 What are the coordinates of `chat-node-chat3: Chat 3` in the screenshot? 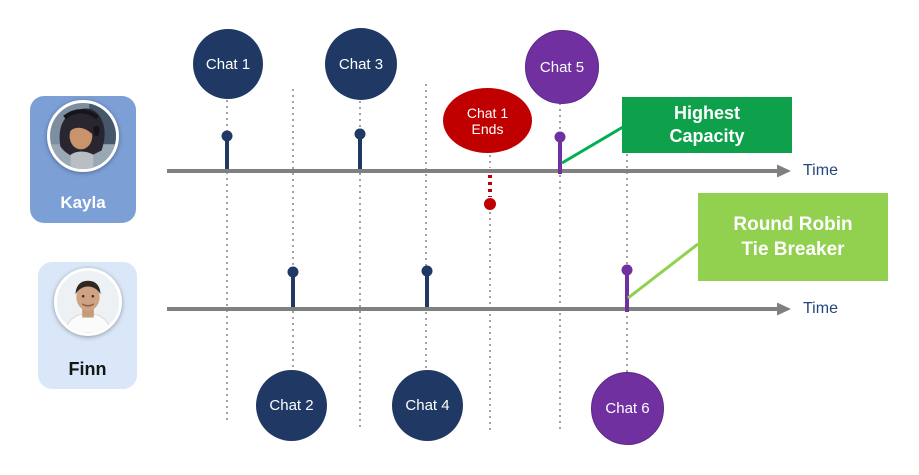 It's located at (361, 64).